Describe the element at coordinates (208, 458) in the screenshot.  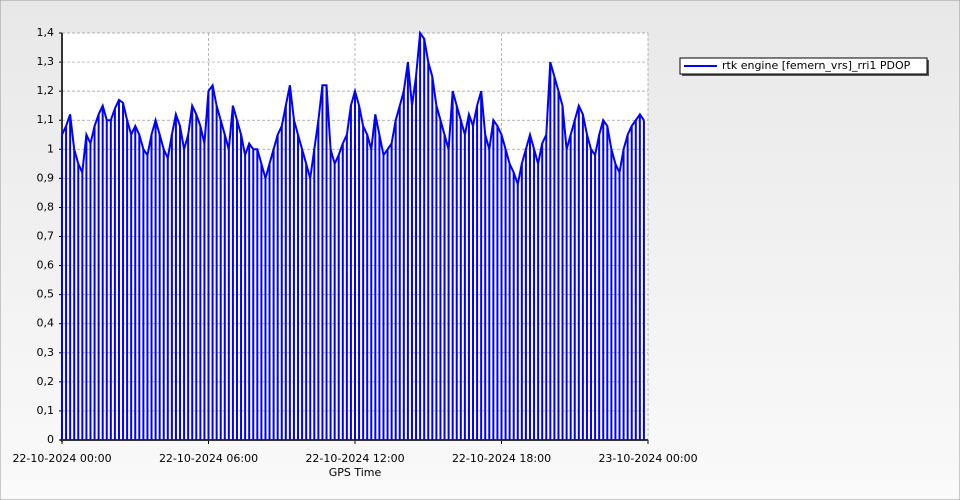
I see `x-tick-label: 22-10-2024 06:00` at that location.